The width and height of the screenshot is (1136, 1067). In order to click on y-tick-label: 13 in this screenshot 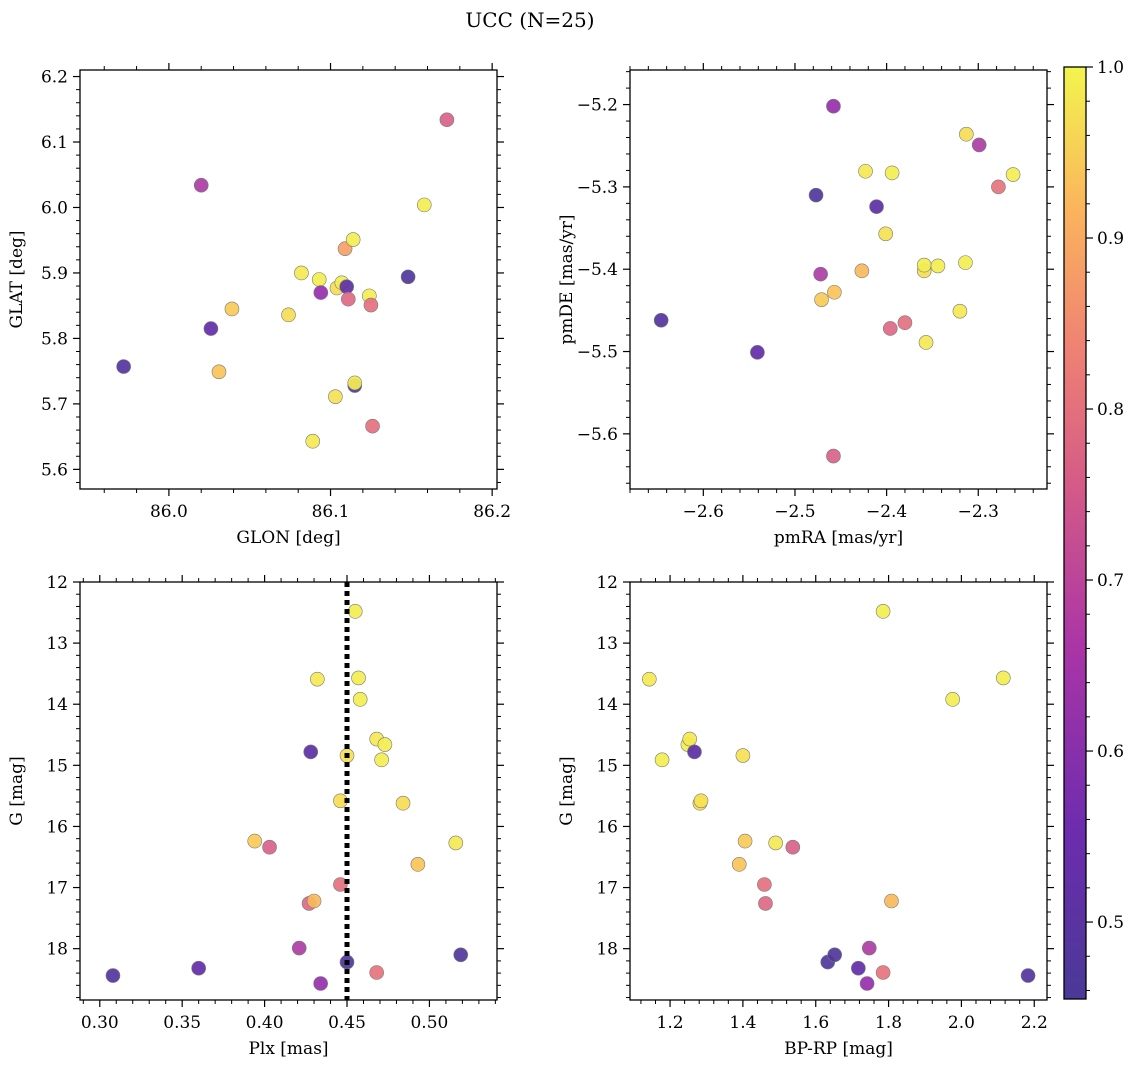, I will do `click(607, 644)`.